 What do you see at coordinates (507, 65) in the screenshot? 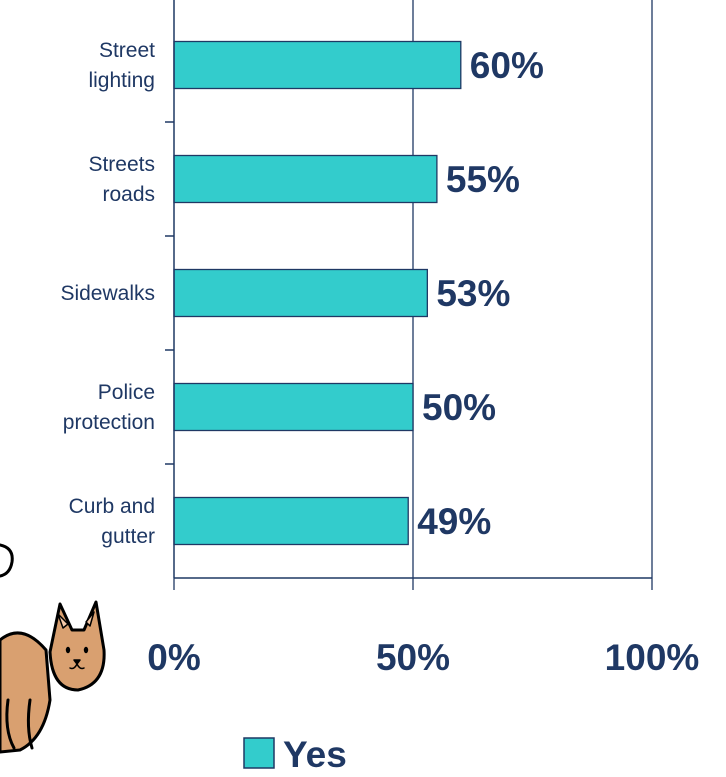
I see `data-label: 60%` at bounding box center [507, 65].